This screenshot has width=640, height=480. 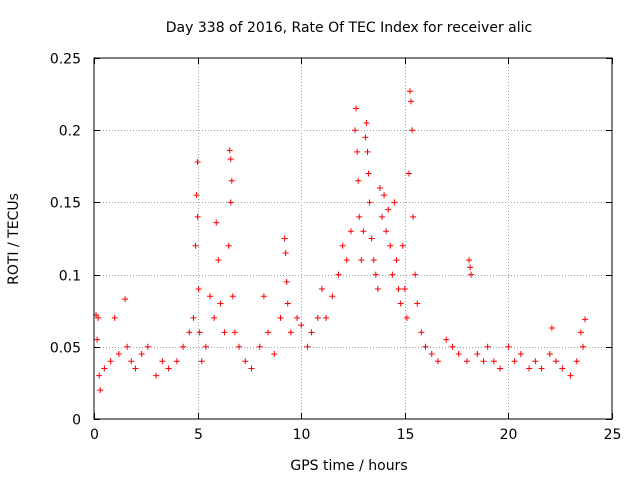 I want to click on x-tick-label: 5, so click(x=198, y=435).